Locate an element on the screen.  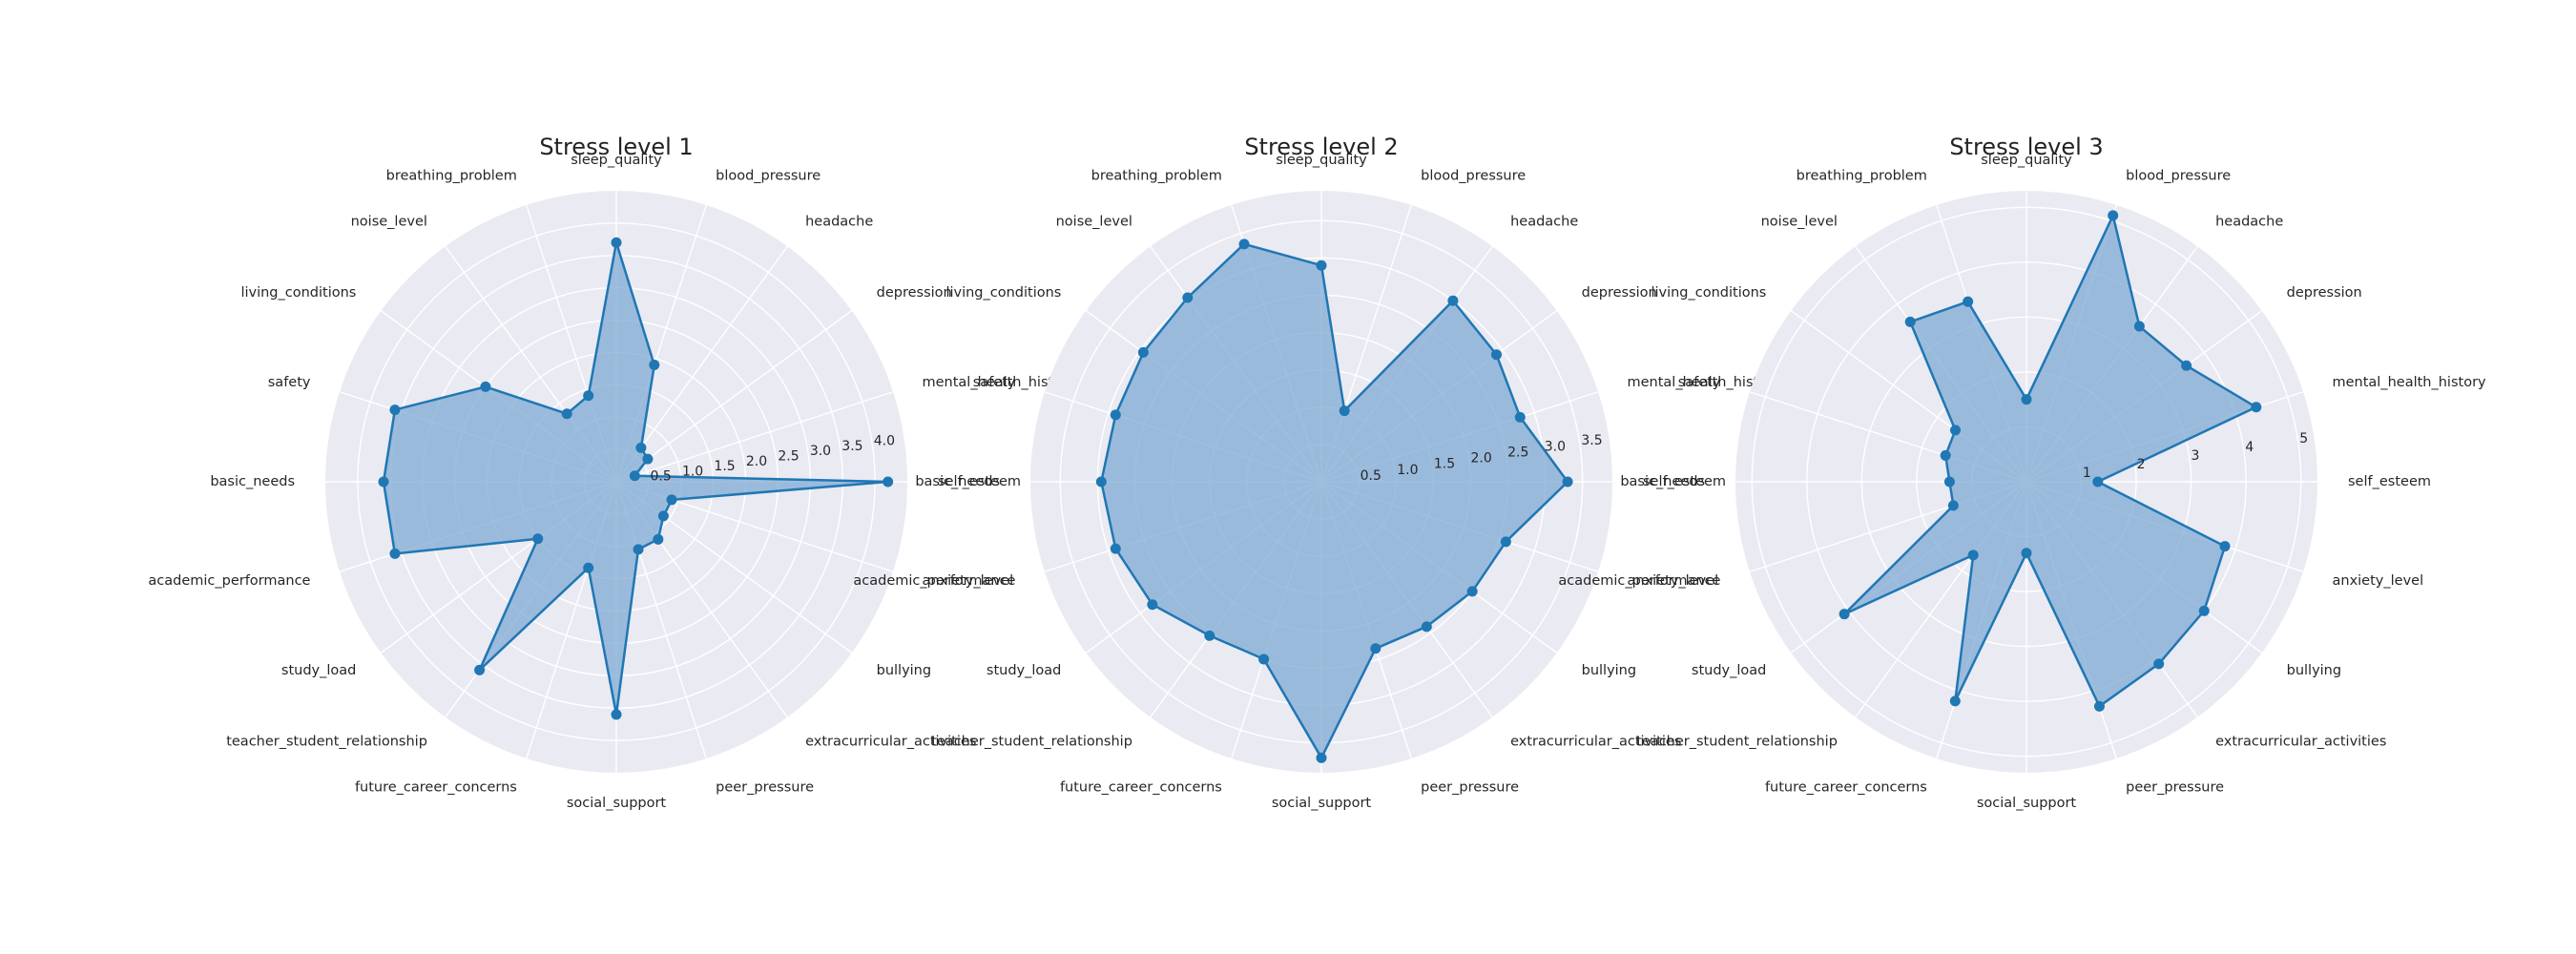
category-label-mental-health-history: mental_health_history is located at coordinates (1705, 382).